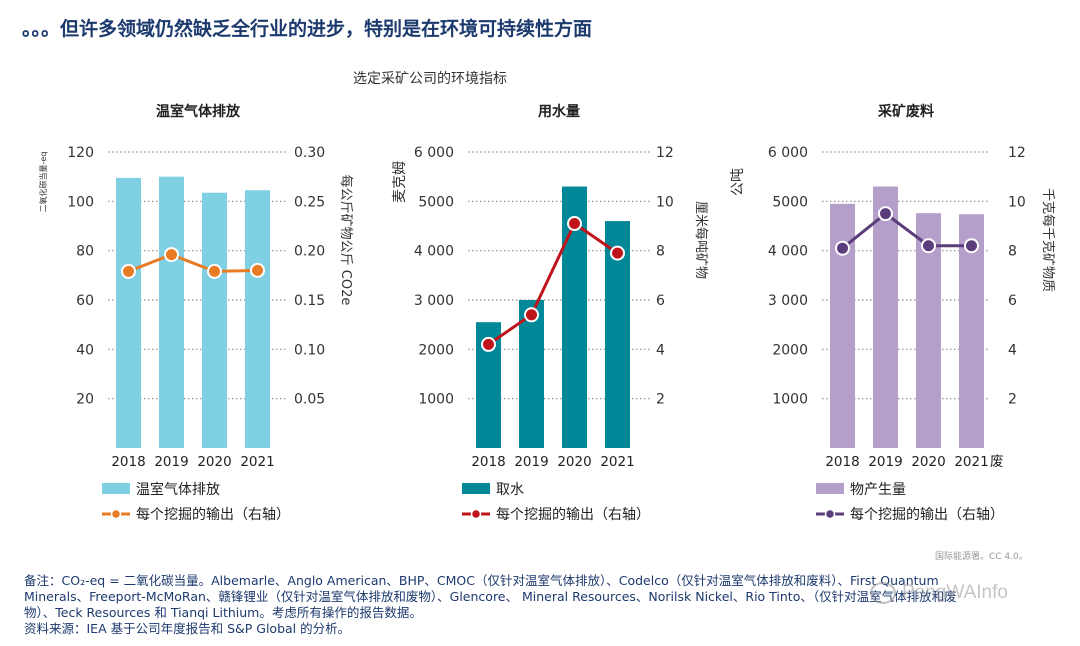 Image resolution: width=1080 pixels, height=646 pixels. Describe the element at coordinates (430, 79) in the screenshot. I see `figure-subtitle: 选定采矿公司的环境指标` at that location.